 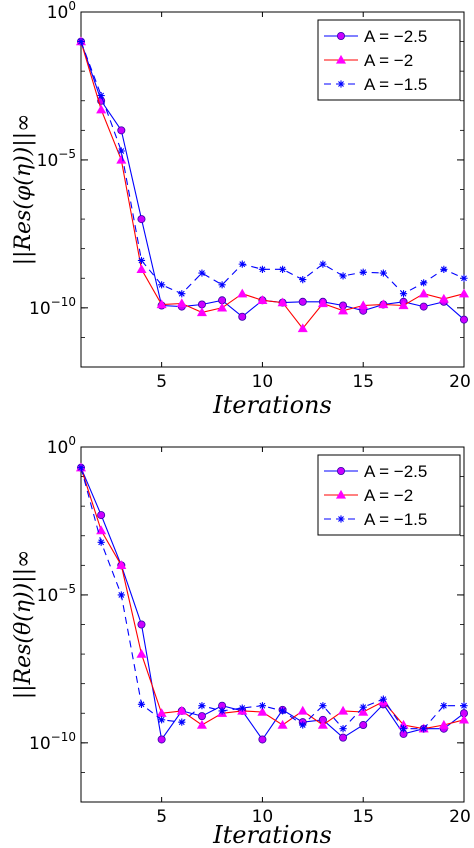 I want to click on y-axis-label: ||Res(φ(η))||∞, so click(x=23, y=190).